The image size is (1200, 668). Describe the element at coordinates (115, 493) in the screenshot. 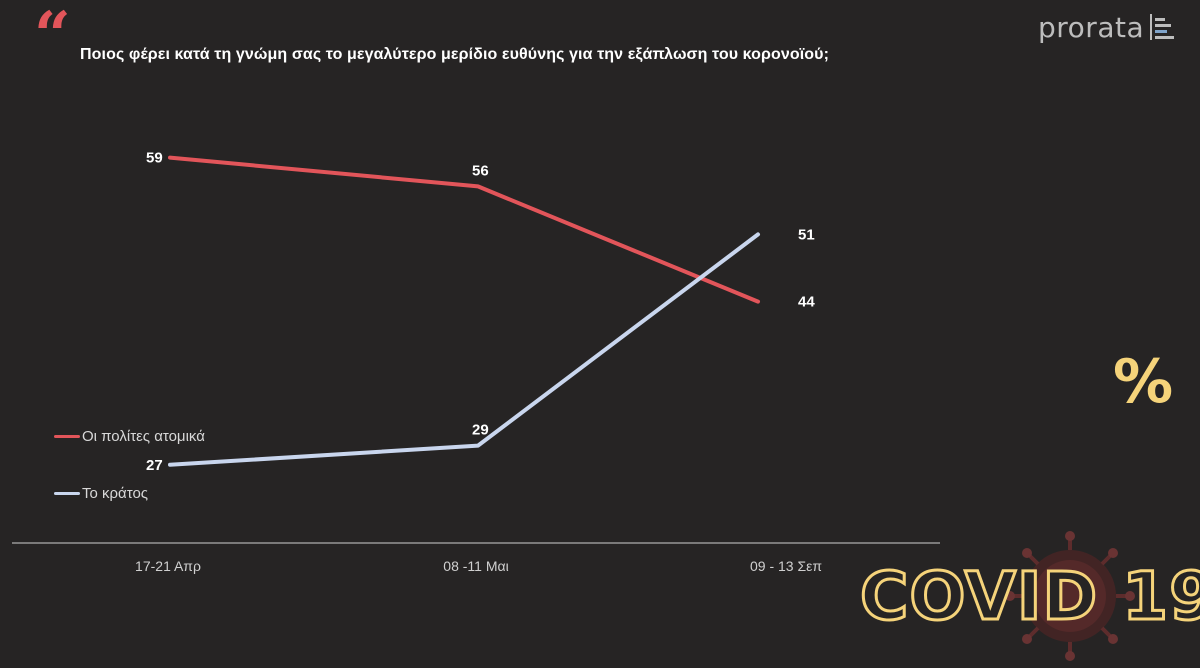

I see `legend-label-state: Το κράτος` at that location.